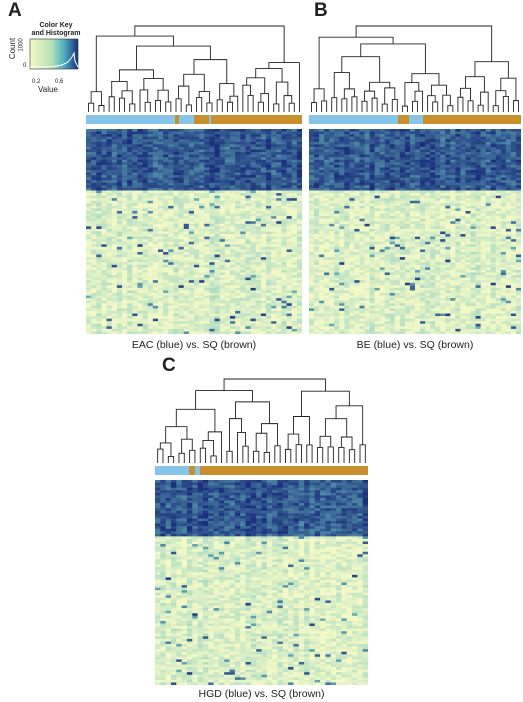 The image size is (523, 702). What do you see at coordinates (415, 345) in the screenshot?
I see `caption-b: BE (blue) vs. SQ (brown)` at bounding box center [415, 345].